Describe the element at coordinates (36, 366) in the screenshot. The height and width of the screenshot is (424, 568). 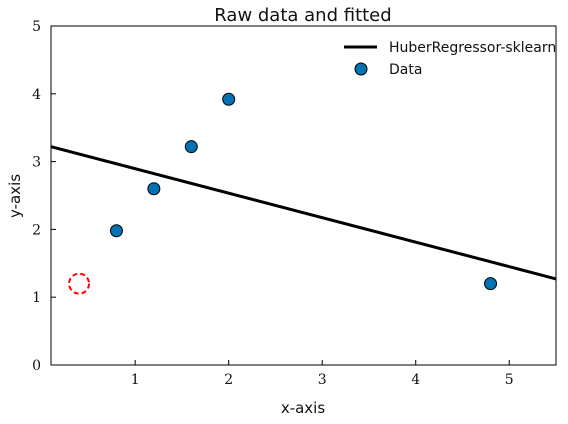
I see `y-tick-label: 0` at that location.